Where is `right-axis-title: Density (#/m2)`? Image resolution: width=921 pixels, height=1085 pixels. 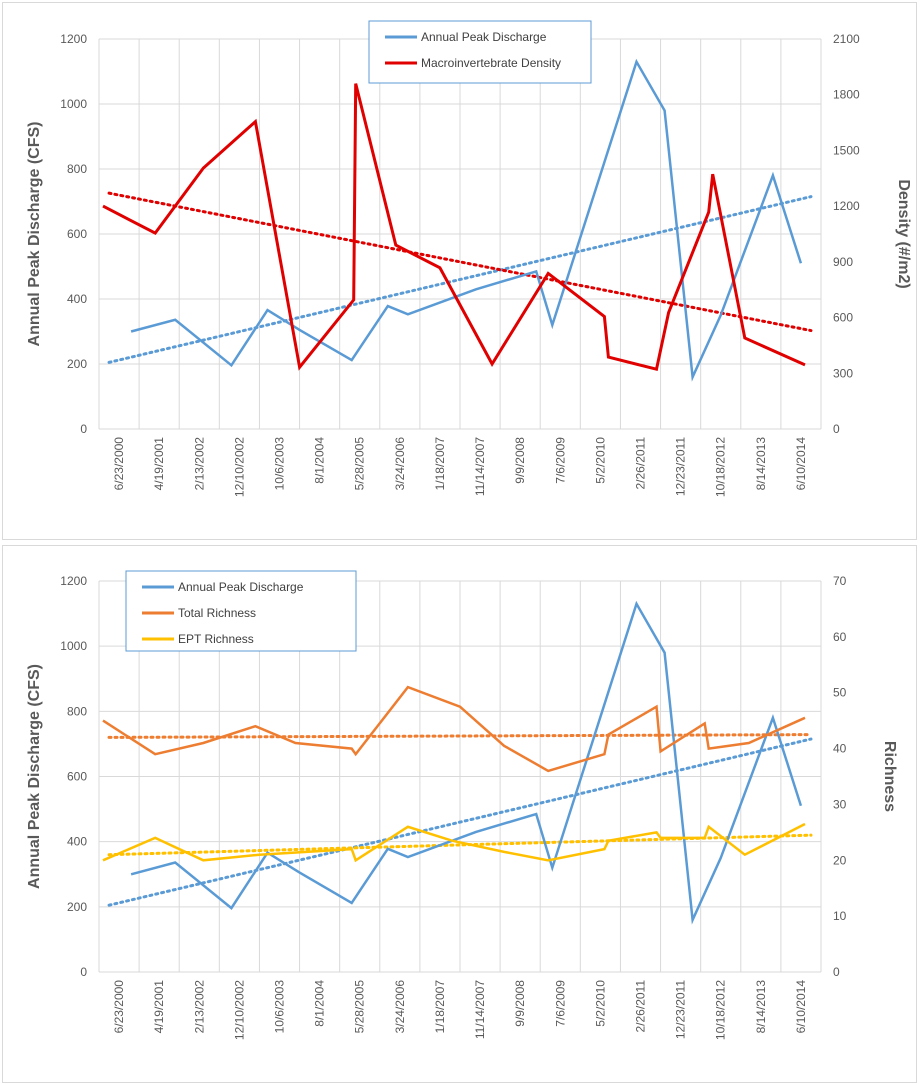 right-axis-title: Density (#/m2) is located at coordinates (903, 233).